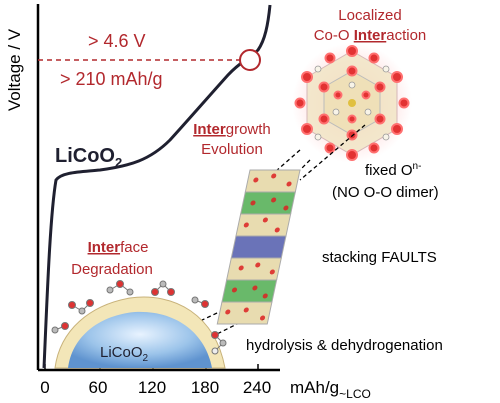  I want to click on interface-title-line2: Degradation, so click(112, 269).